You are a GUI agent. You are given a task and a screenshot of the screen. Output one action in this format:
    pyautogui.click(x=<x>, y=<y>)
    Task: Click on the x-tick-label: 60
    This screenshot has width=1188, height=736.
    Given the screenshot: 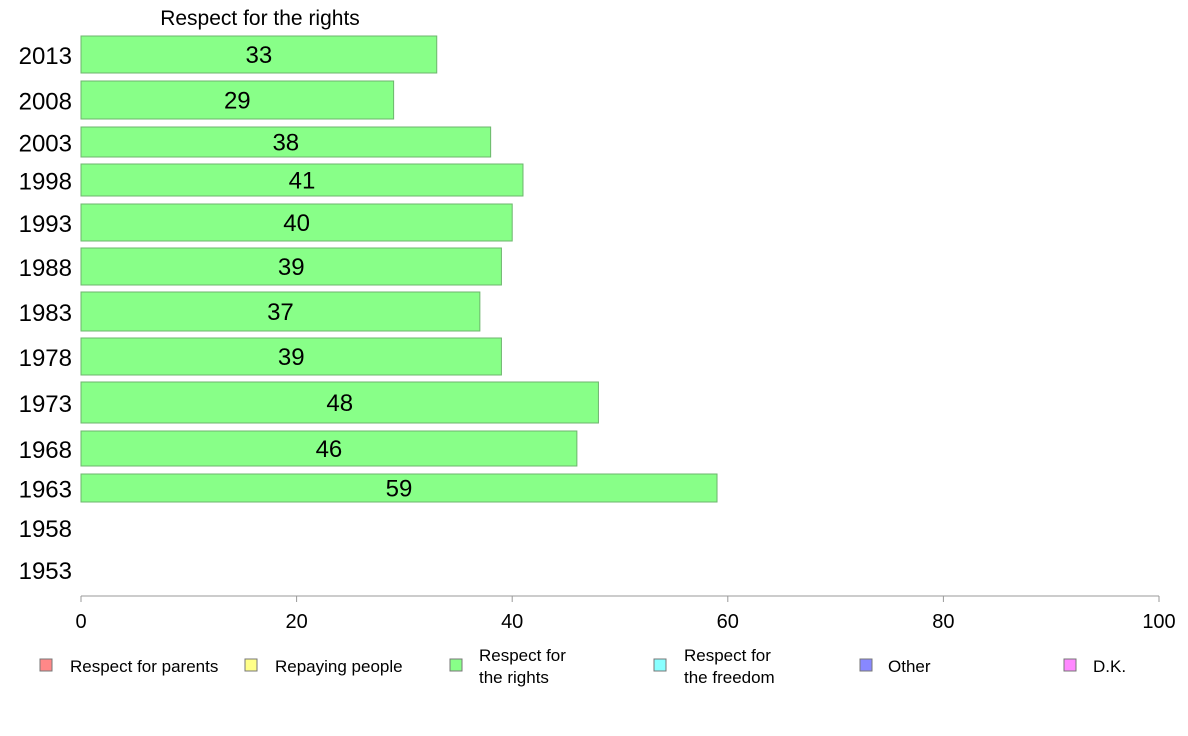 What is the action you would take?
    pyautogui.click(x=728, y=622)
    